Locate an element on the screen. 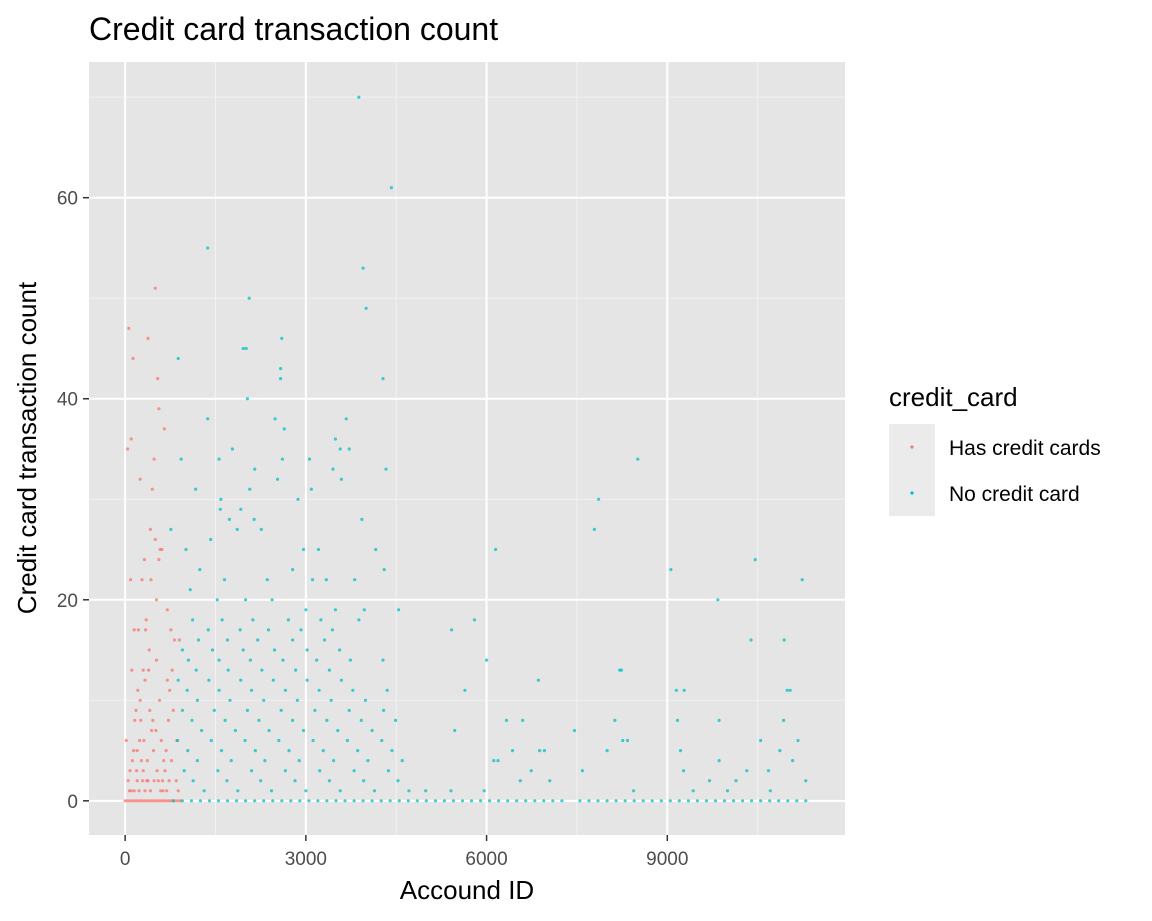 This screenshot has height=921, width=1152. legend-title: credit_card is located at coordinates (953, 397).